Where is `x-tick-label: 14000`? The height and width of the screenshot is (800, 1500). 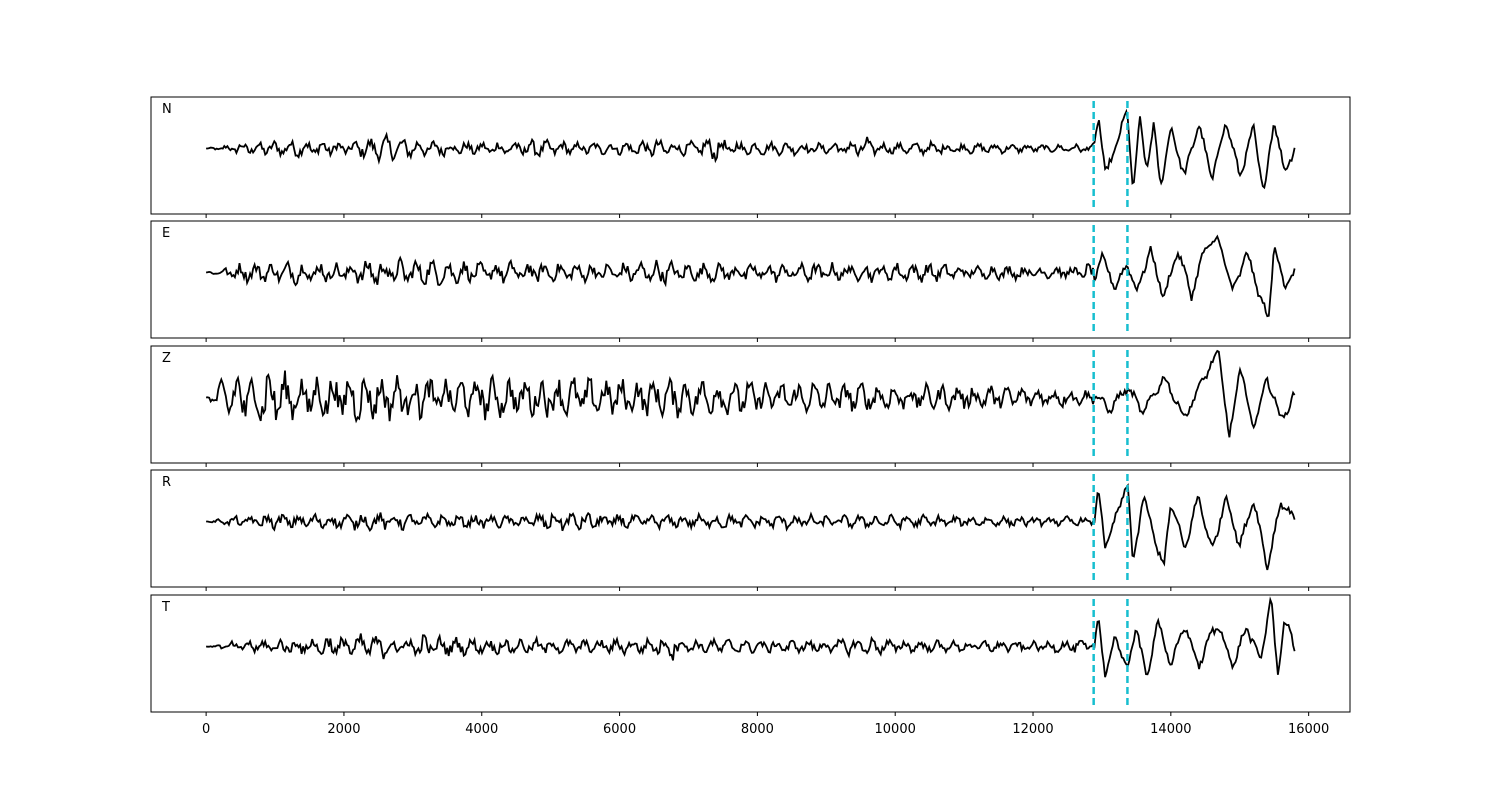
x-tick-label: 14000 is located at coordinates (1170, 729).